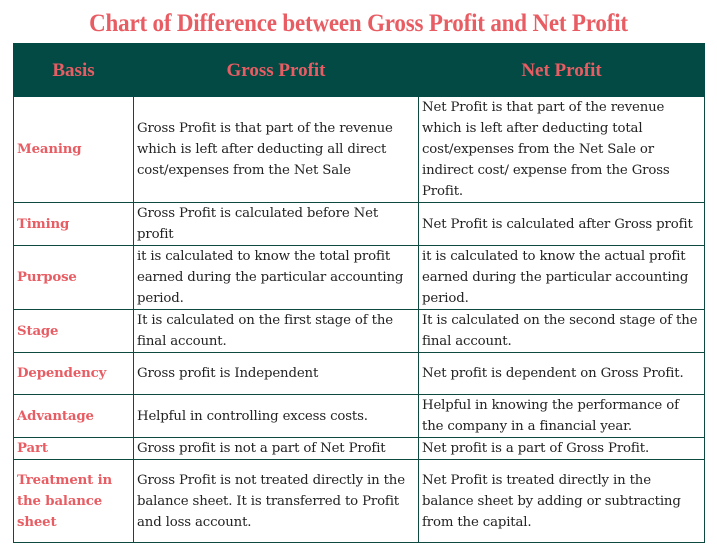  What do you see at coordinates (73, 331) in the screenshot?
I see `basis-cell: Stage` at bounding box center [73, 331].